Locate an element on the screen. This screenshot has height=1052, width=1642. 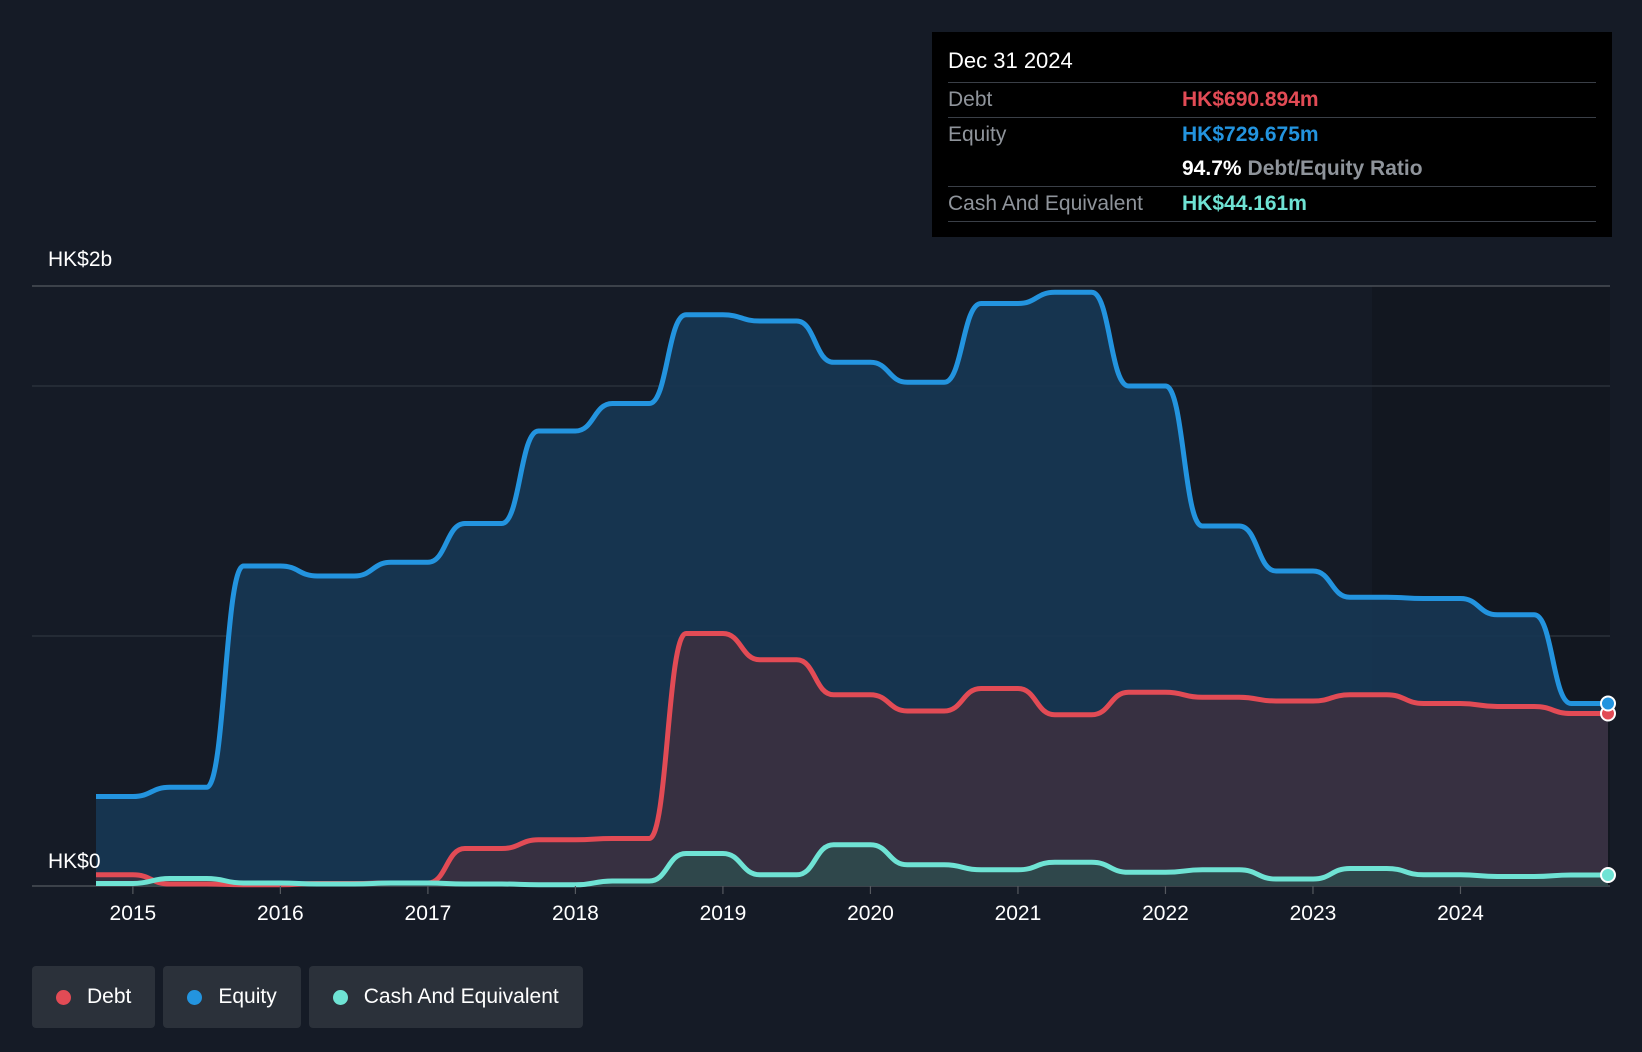
tooltip-equity-label: Equity is located at coordinates (977, 134).